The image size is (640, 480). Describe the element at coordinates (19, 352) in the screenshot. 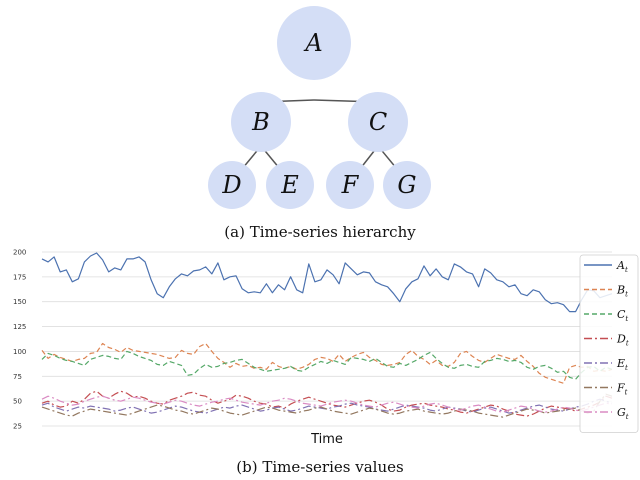

I see `y-tick-label: 100` at that location.